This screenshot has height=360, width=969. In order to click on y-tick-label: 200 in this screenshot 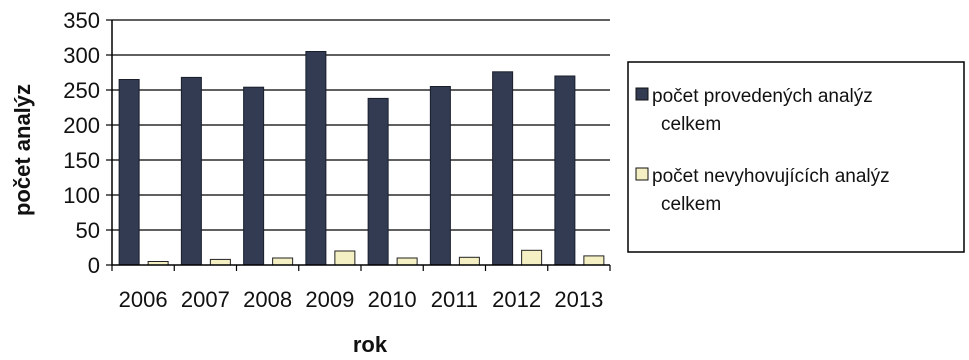, I will do `click(81, 125)`.